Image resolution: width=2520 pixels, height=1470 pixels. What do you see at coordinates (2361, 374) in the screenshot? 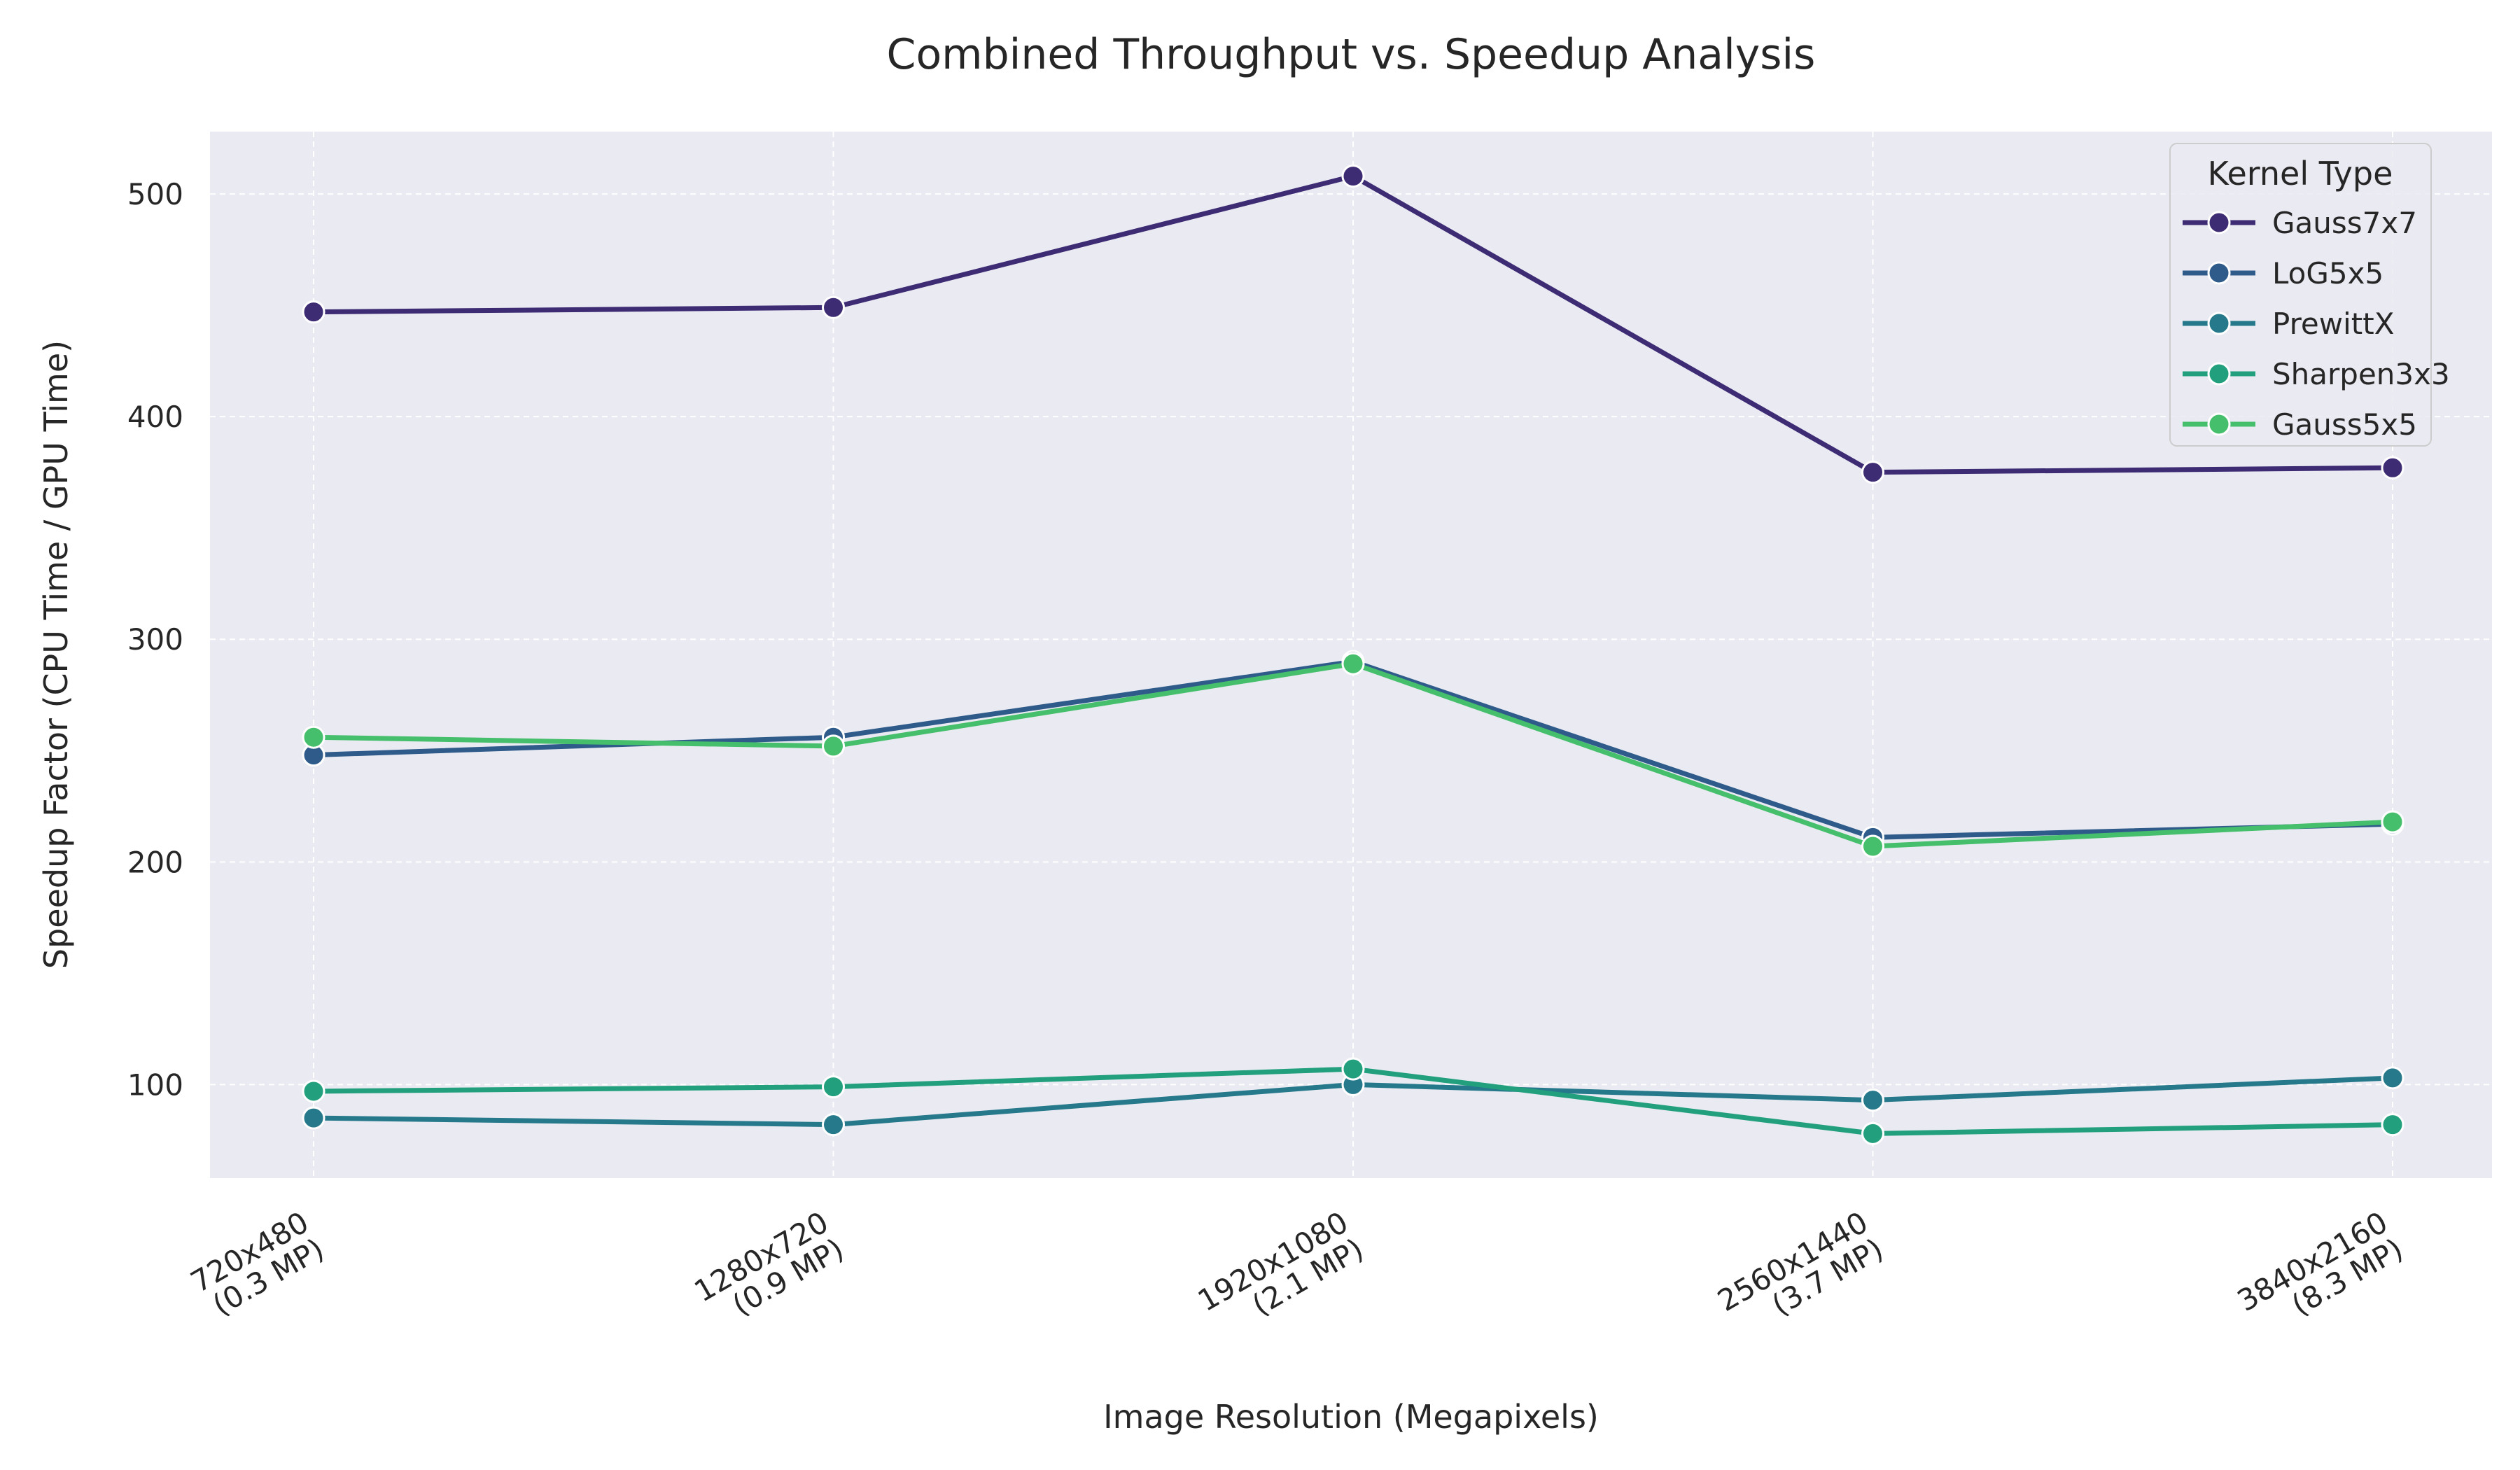
I see `legend-label: Sharpen3x3` at bounding box center [2361, 374].